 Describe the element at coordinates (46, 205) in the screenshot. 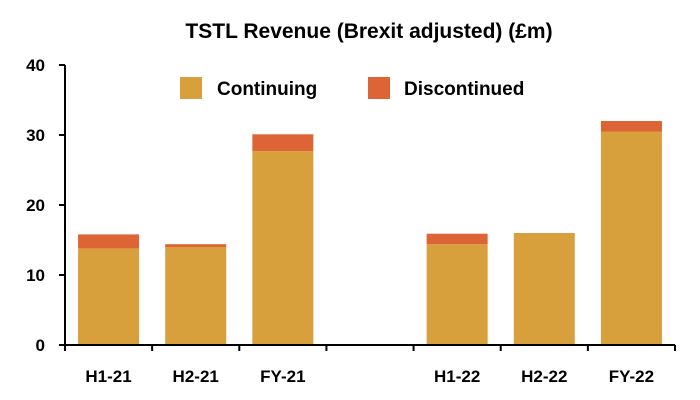

I see `y-axis: 0 10 20 30 40` at that location.